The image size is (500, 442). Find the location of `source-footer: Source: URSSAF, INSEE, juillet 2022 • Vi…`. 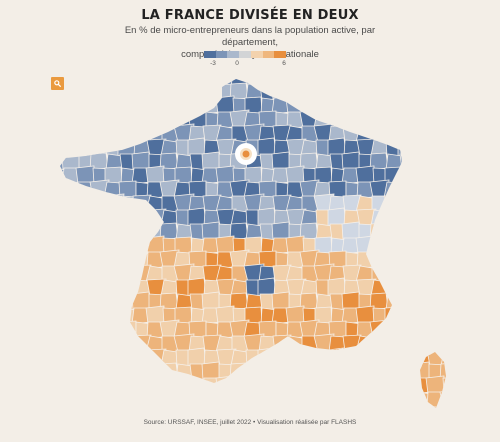

source-footer: Source: URSSAF, INSEE, juillet 2022 • Vi… is located at coordinates (250, 422).